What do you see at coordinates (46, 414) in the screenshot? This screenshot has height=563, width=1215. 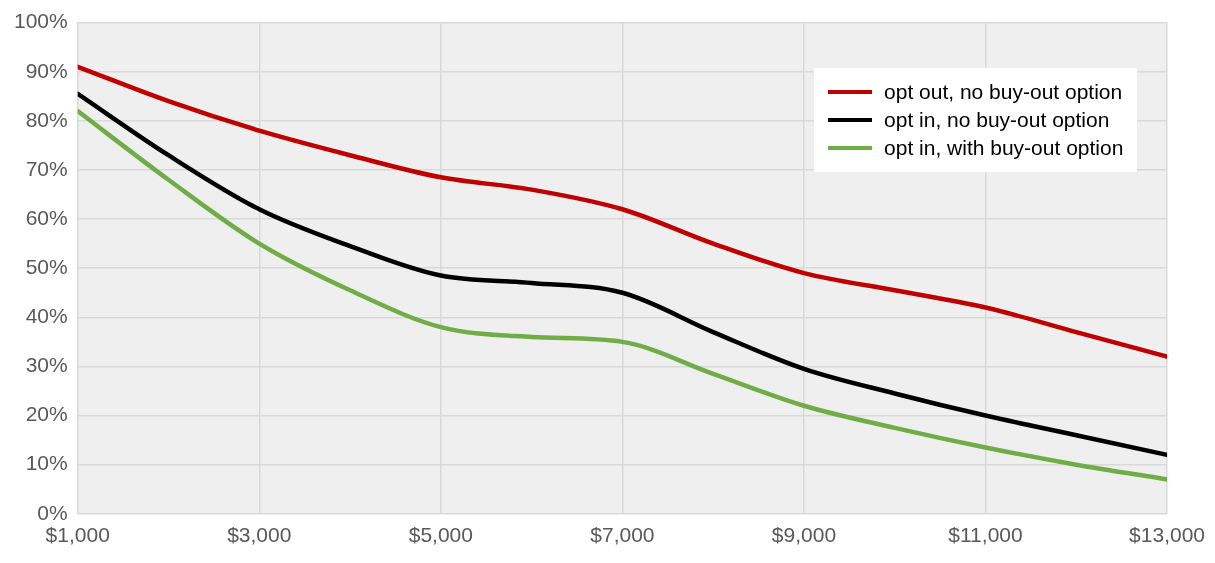 I see `y-tick-label: 20%` at bounding box center [46, 414].